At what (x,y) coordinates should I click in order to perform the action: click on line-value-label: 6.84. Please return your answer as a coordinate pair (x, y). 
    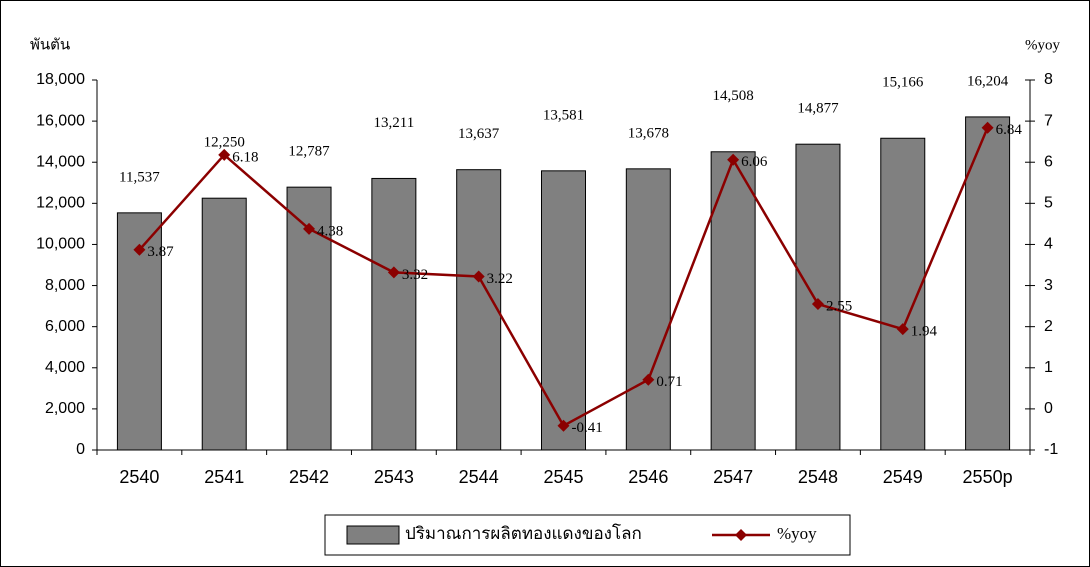
    Looking at the image, I should click on (1009, 130).